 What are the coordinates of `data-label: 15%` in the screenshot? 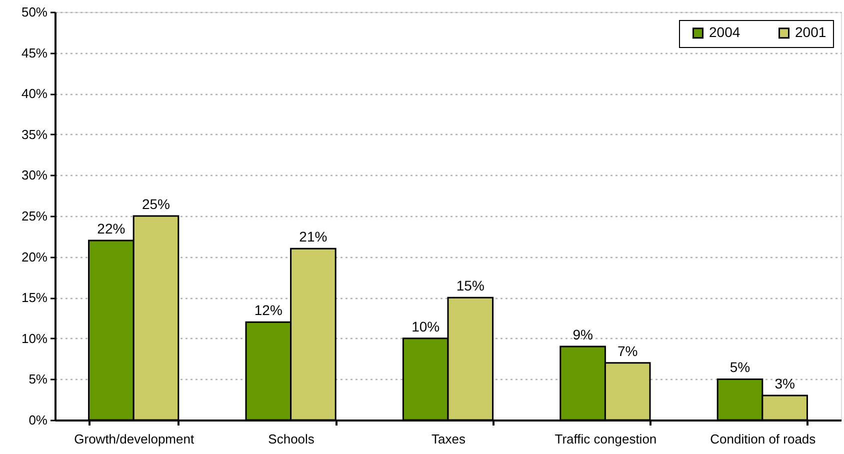 It's located at (470, 286).